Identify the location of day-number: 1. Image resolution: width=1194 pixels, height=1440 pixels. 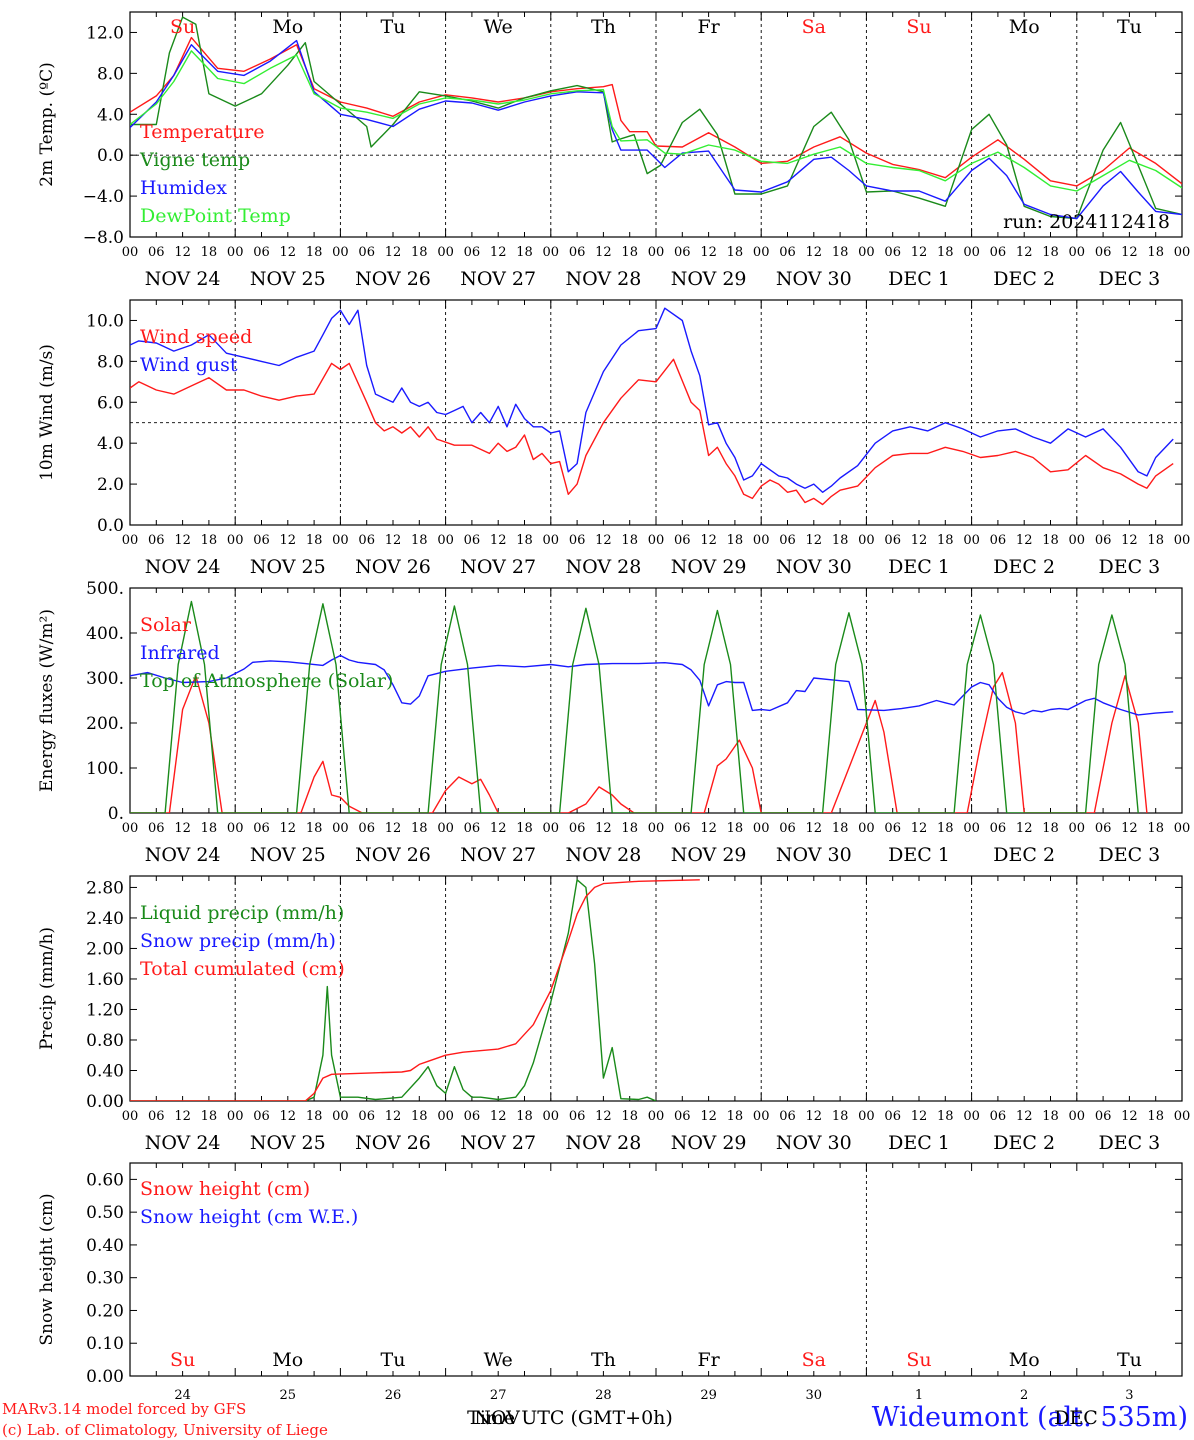
(919, 1395).